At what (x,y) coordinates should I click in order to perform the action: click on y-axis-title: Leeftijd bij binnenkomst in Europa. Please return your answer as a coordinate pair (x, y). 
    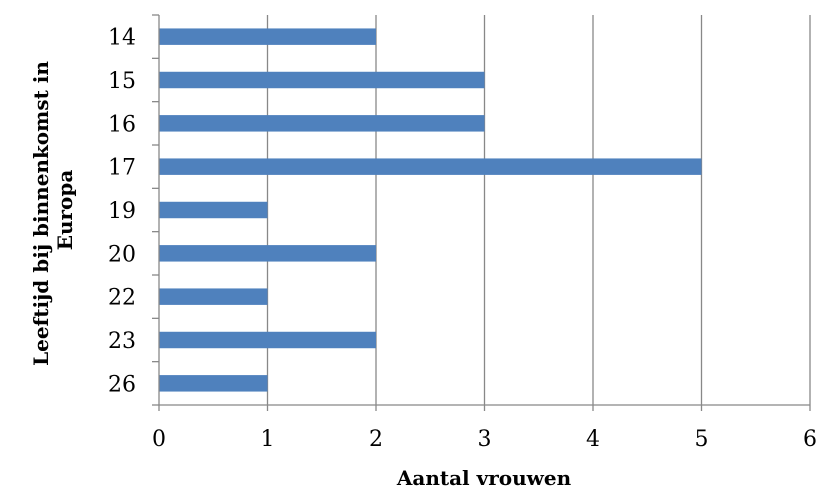
    Looking at the image, I should click on (53, 210).